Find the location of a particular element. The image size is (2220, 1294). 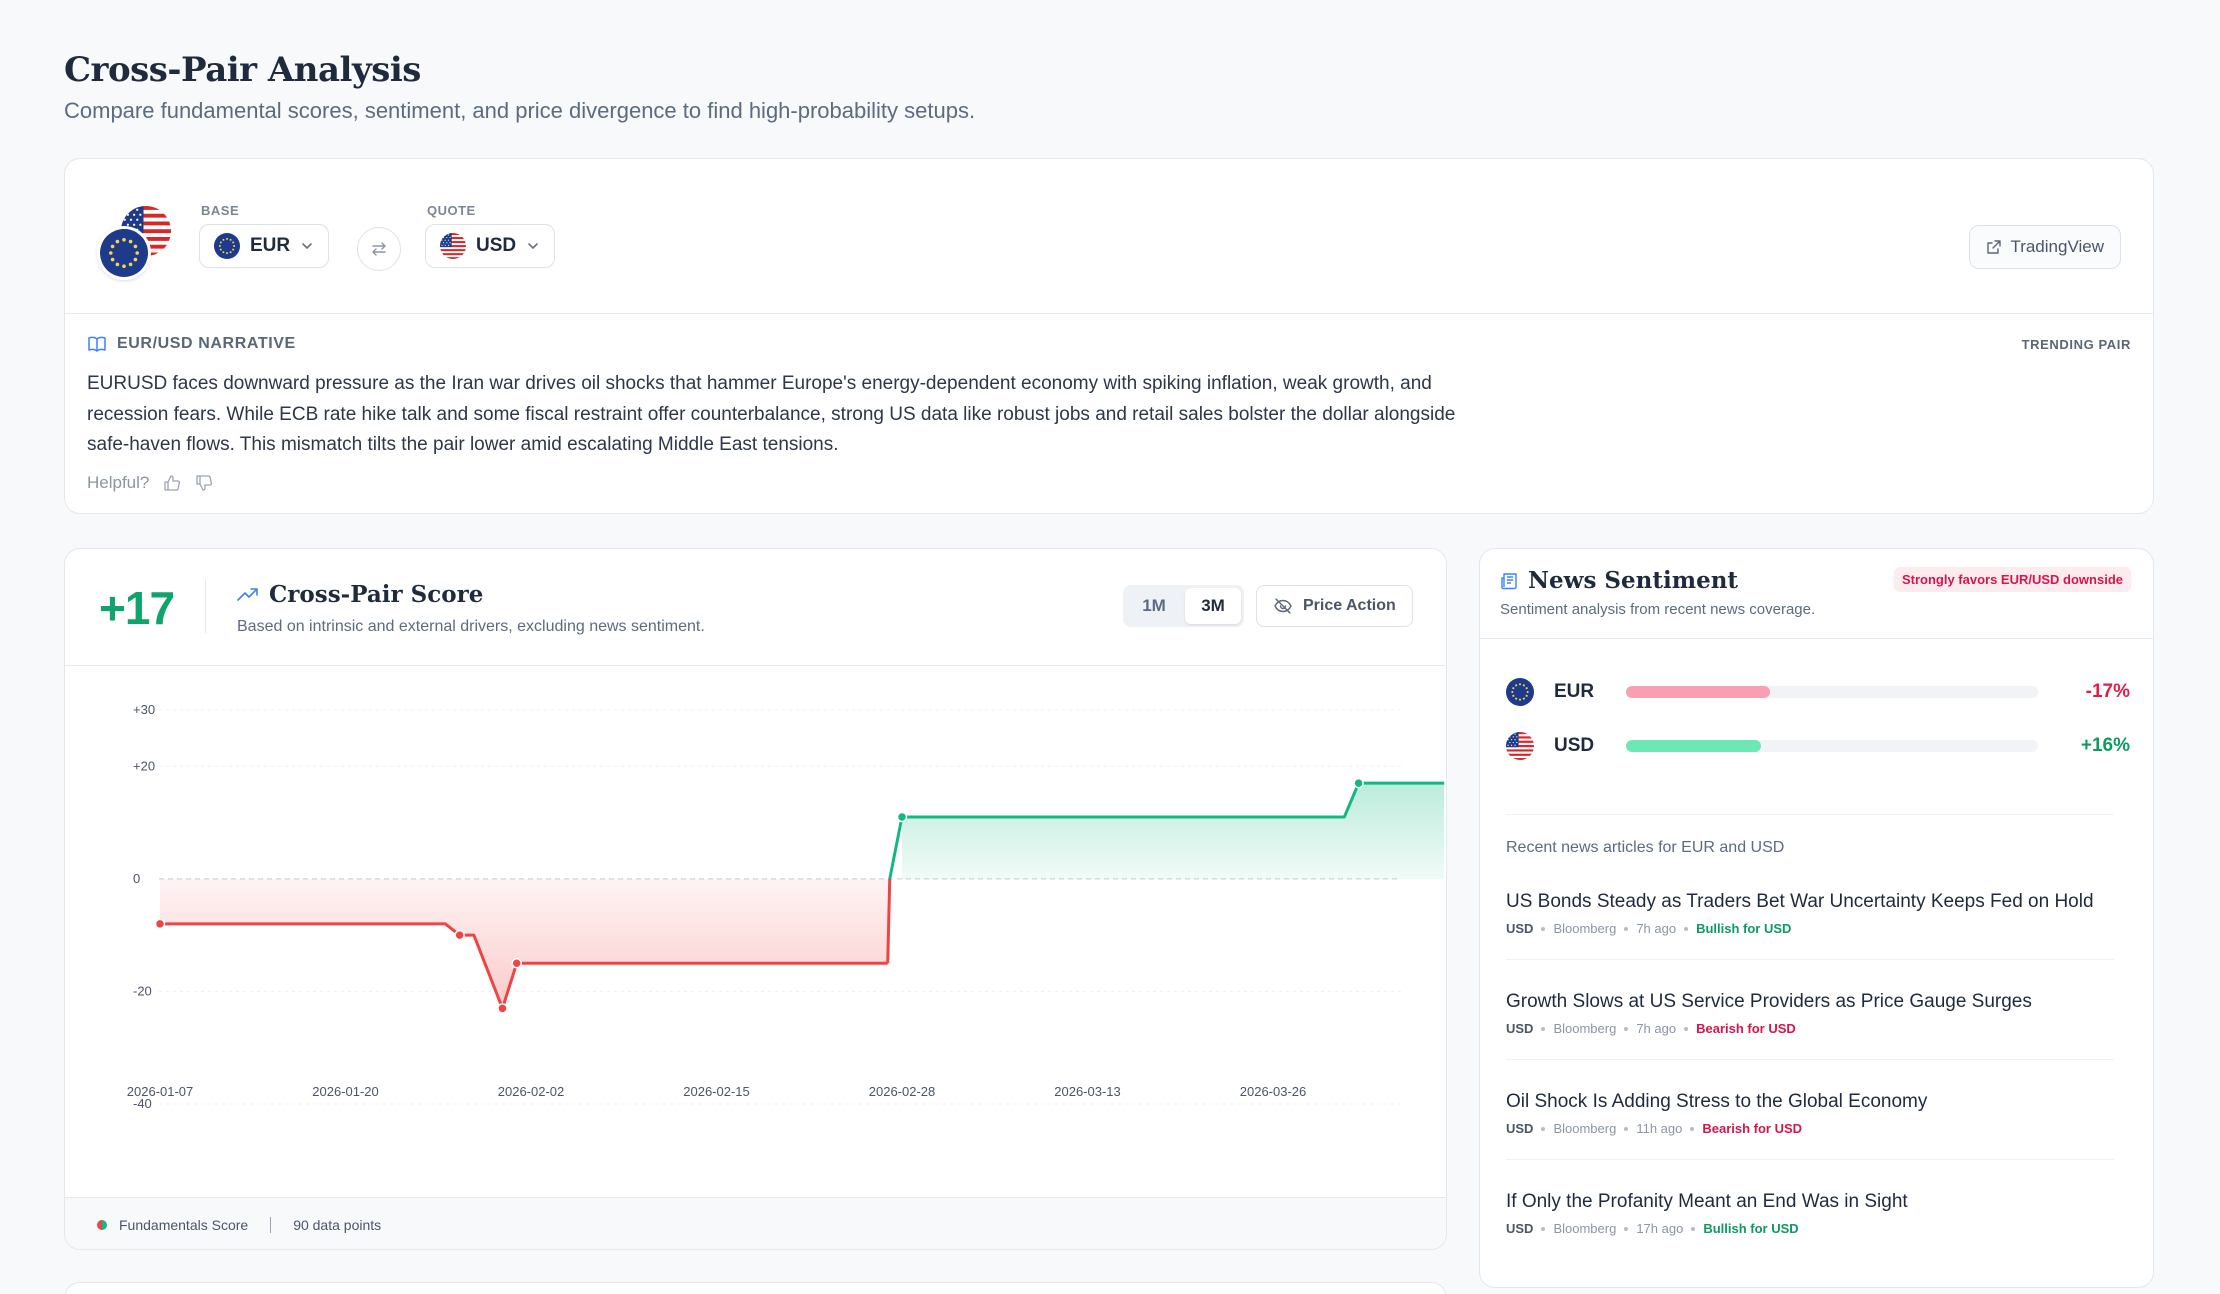

sentiment-currency: EUR is located at coordinates (1574, 691).